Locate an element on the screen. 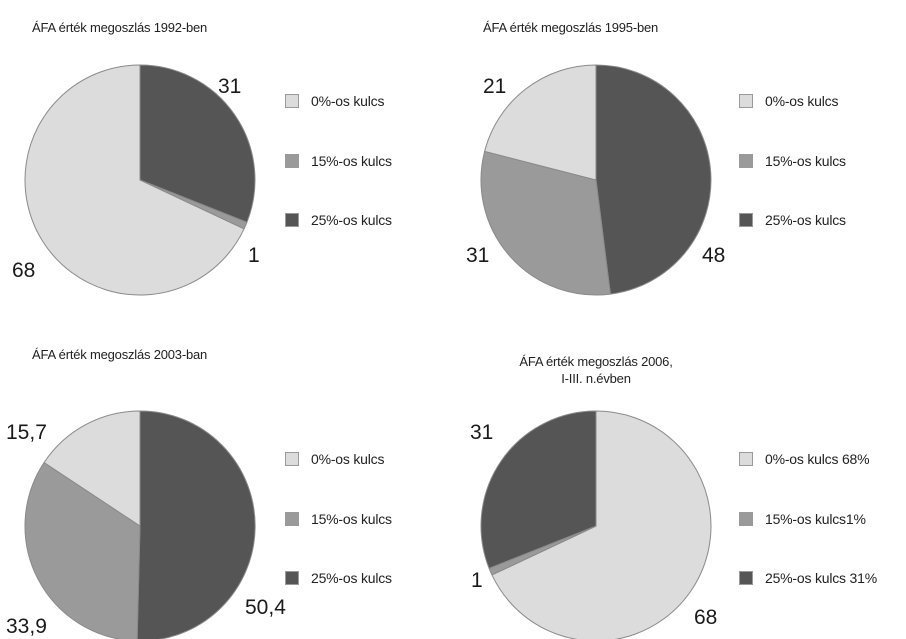 The width and height of the screenshot is (906, 639). chart-title: ÁFA érték megoszlás 2003-ban is located at coordinates (119, 354).